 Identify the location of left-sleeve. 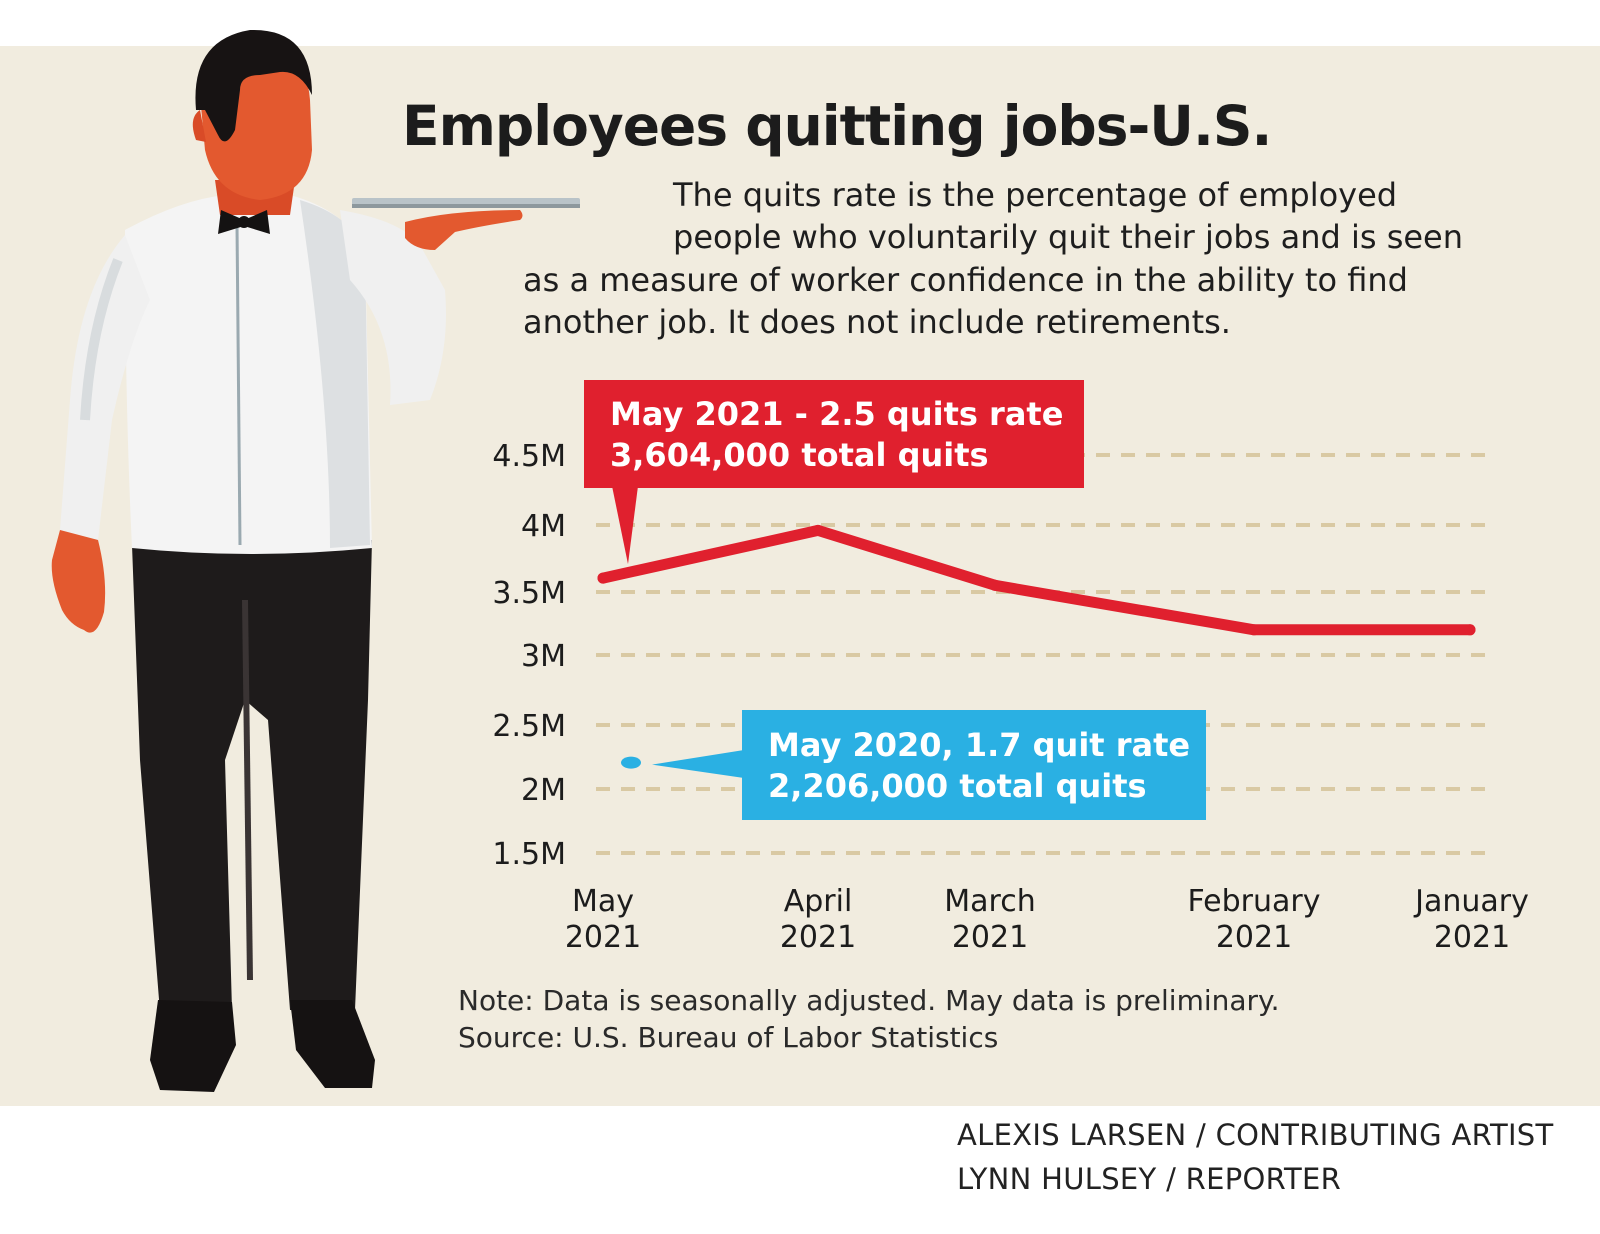
(105, 387).